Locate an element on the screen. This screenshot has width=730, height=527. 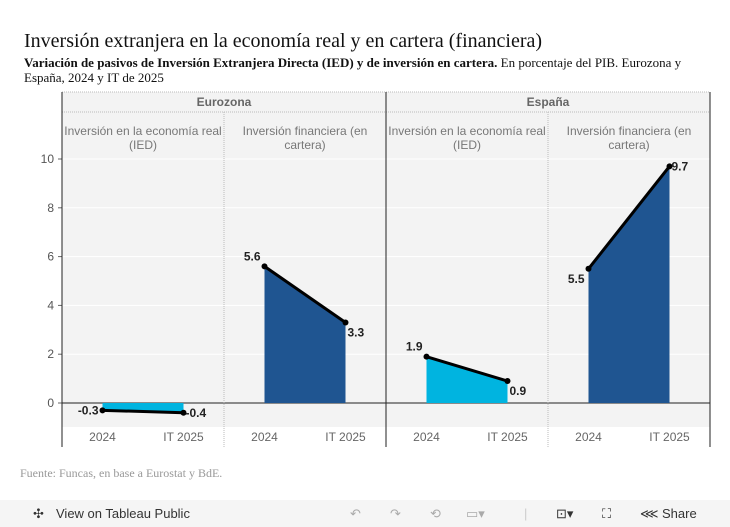
data-label: -0.4 is located at coordinates (196, 413).